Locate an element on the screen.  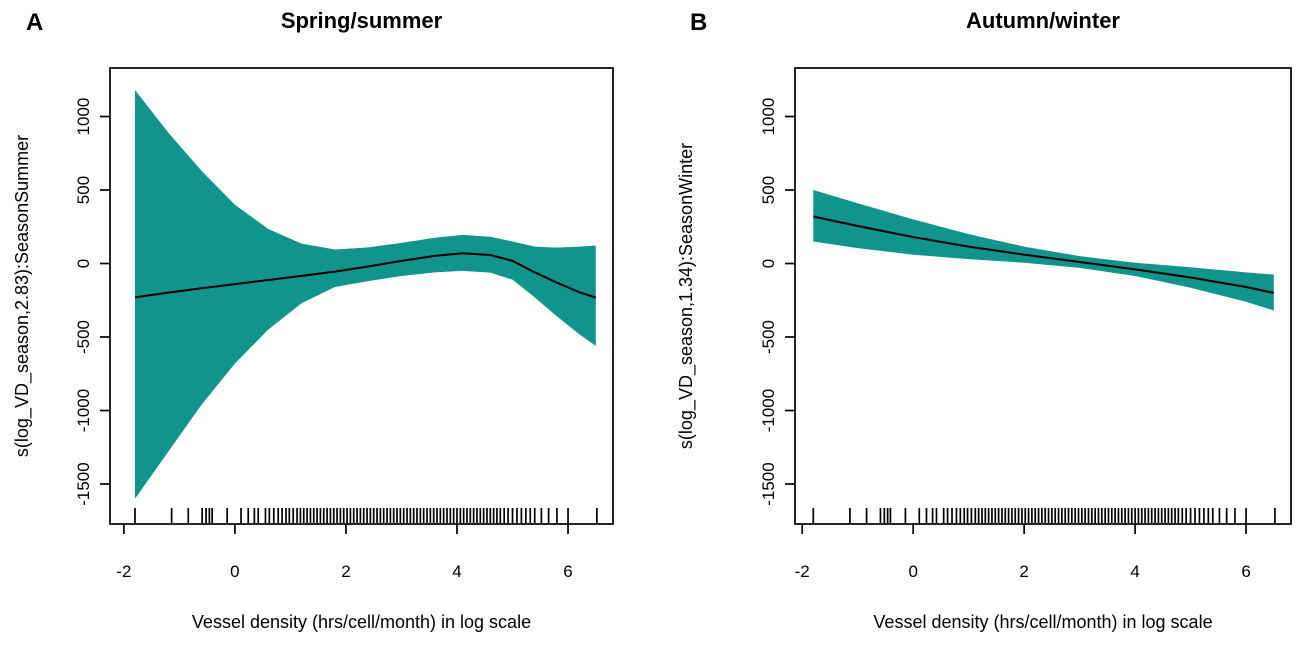
confidence-band is located at coordinates (1043, 250).